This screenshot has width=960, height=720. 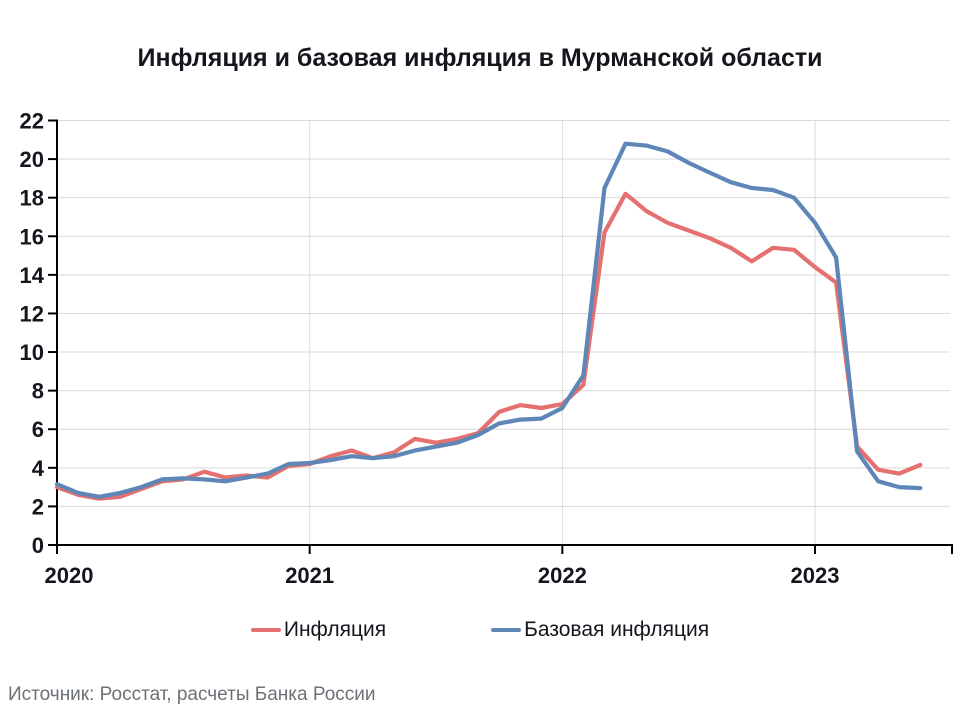 What do you see at coordinates (38, 545) in the screenshot?
I see `y-tick-label: 0` at bounding box center [38, 545].